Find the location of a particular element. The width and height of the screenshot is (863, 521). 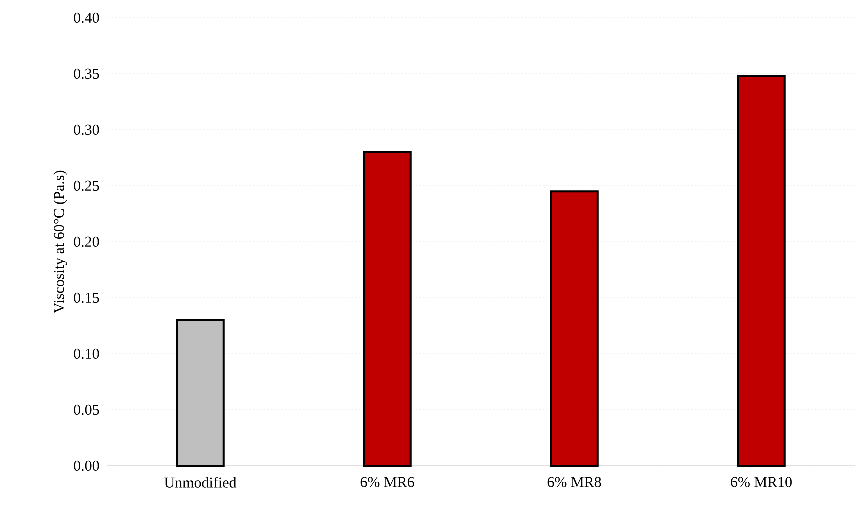

y-tick-label: 0.10 is located at coordinates (87, 354).